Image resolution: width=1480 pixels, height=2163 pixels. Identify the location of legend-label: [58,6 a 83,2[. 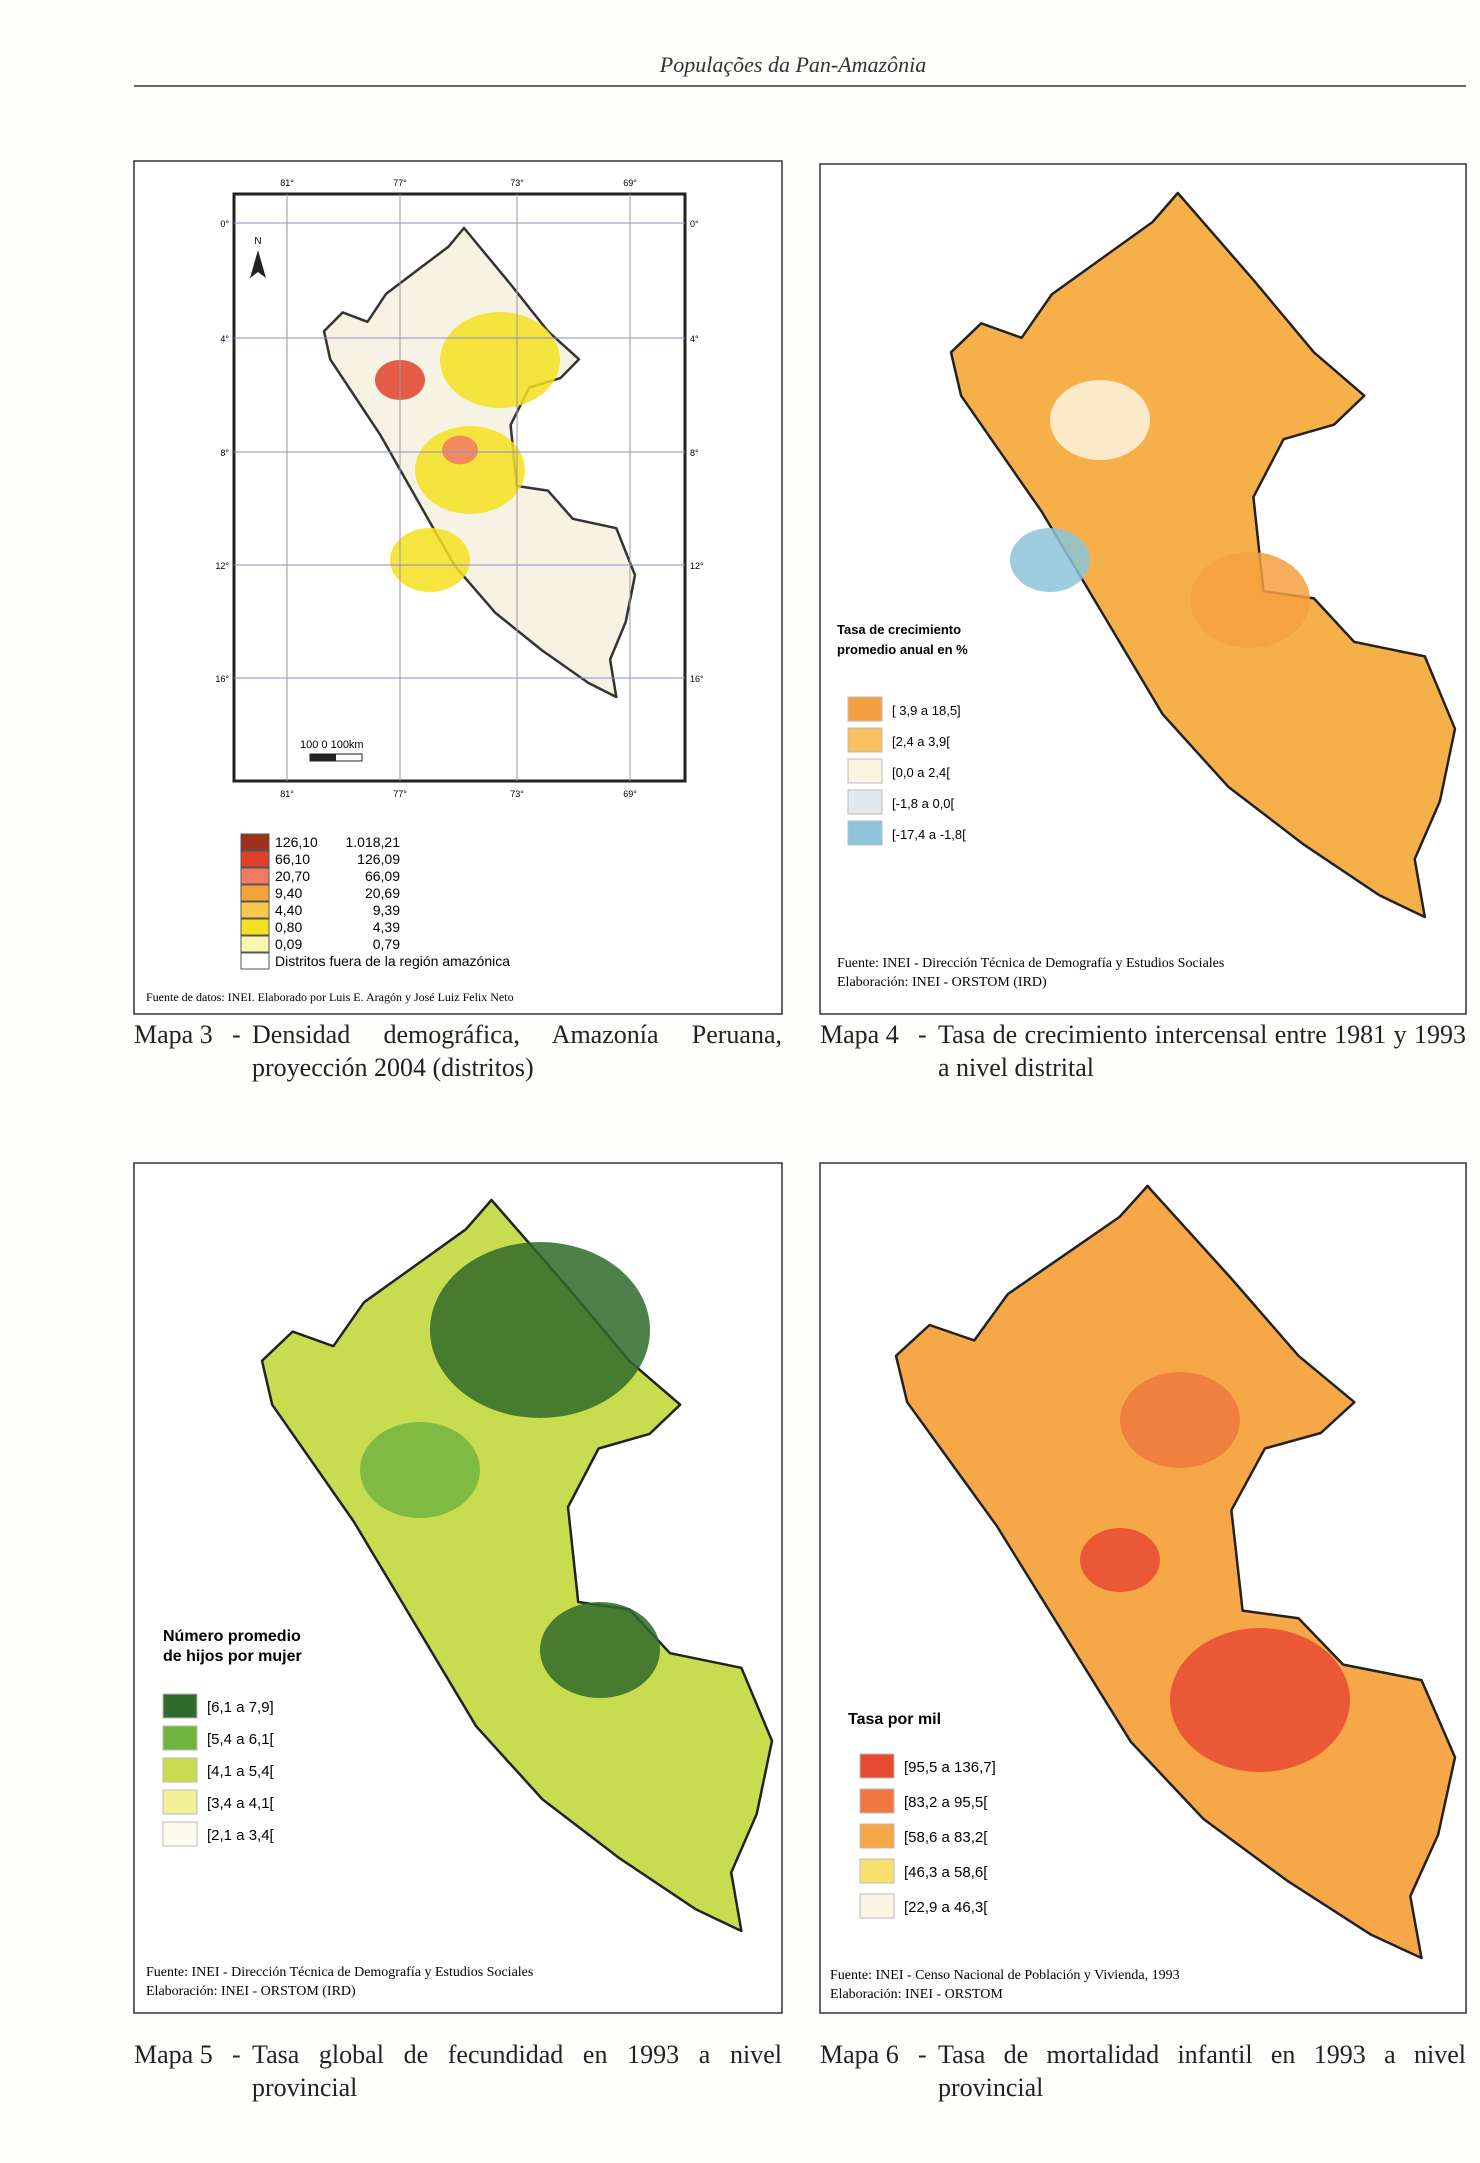
(946, 1837).